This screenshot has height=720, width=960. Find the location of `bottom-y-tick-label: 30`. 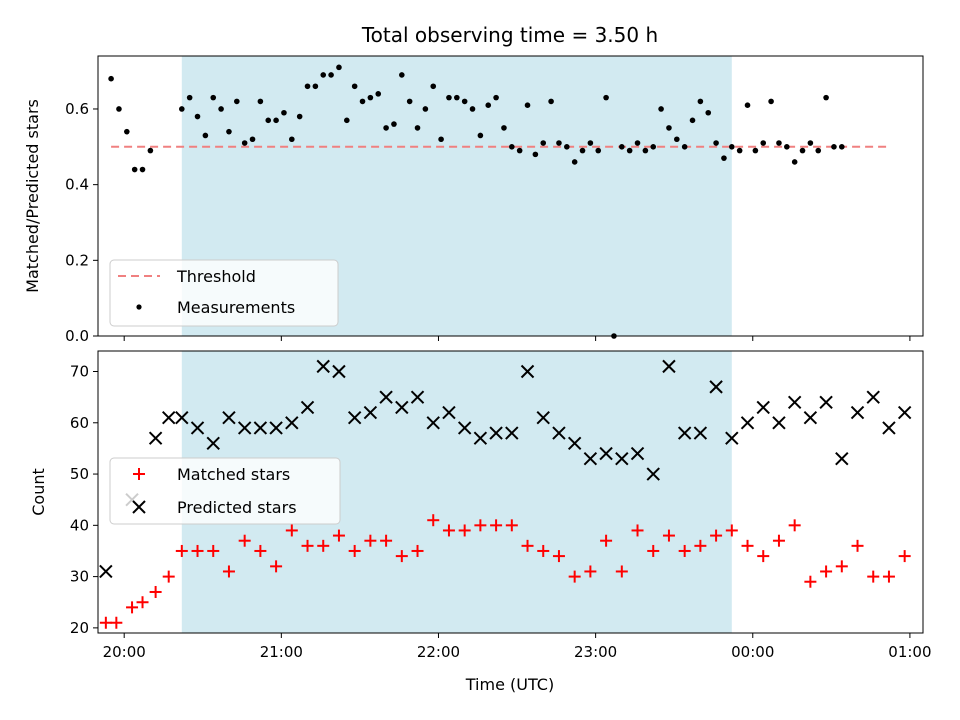

bottom-y-tick-label: 30 is located at coordinates (79, 577).